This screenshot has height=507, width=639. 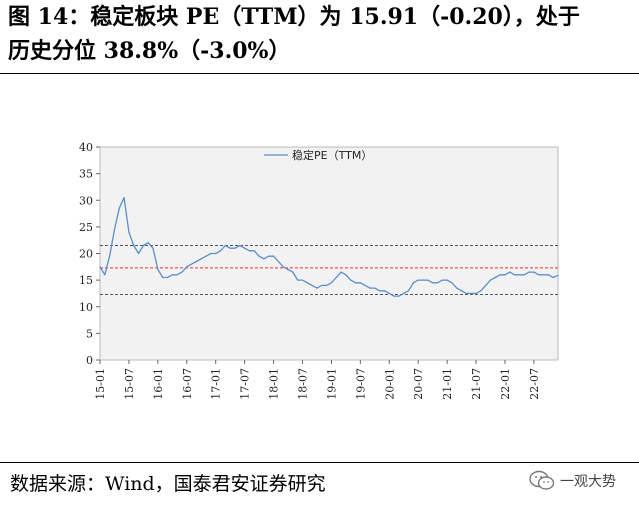 What do you see at coordinates (89, 333) in the screenshot?
I see `y-tick-label: 5` at bounding box center [89, 333].